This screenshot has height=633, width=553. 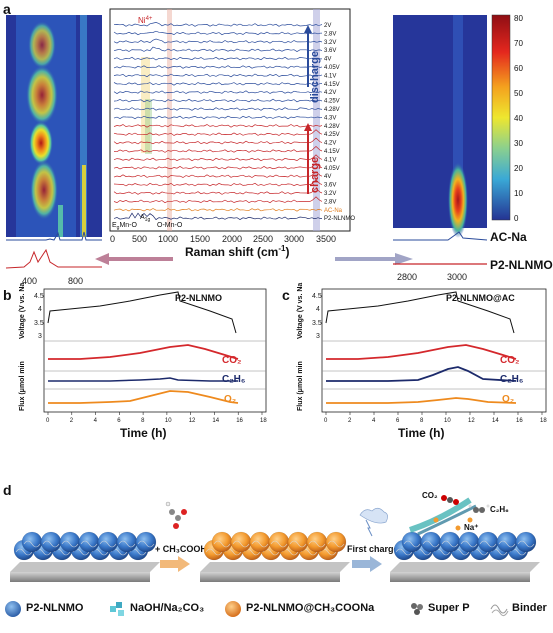 I want to click on right-heatmap, so click(x=440, y=126).